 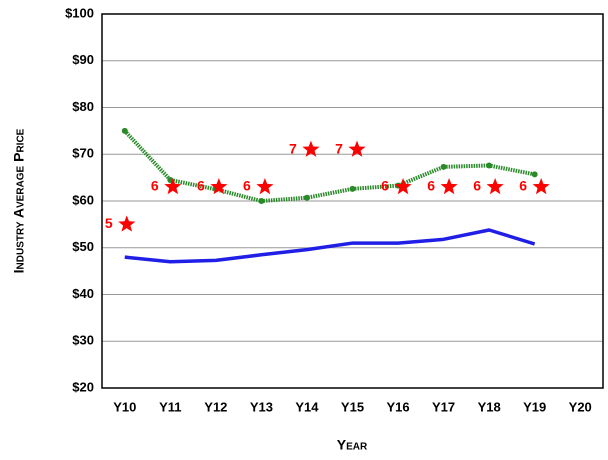 I want to click on y-tick-label: $30, so click(x=83, y=340).